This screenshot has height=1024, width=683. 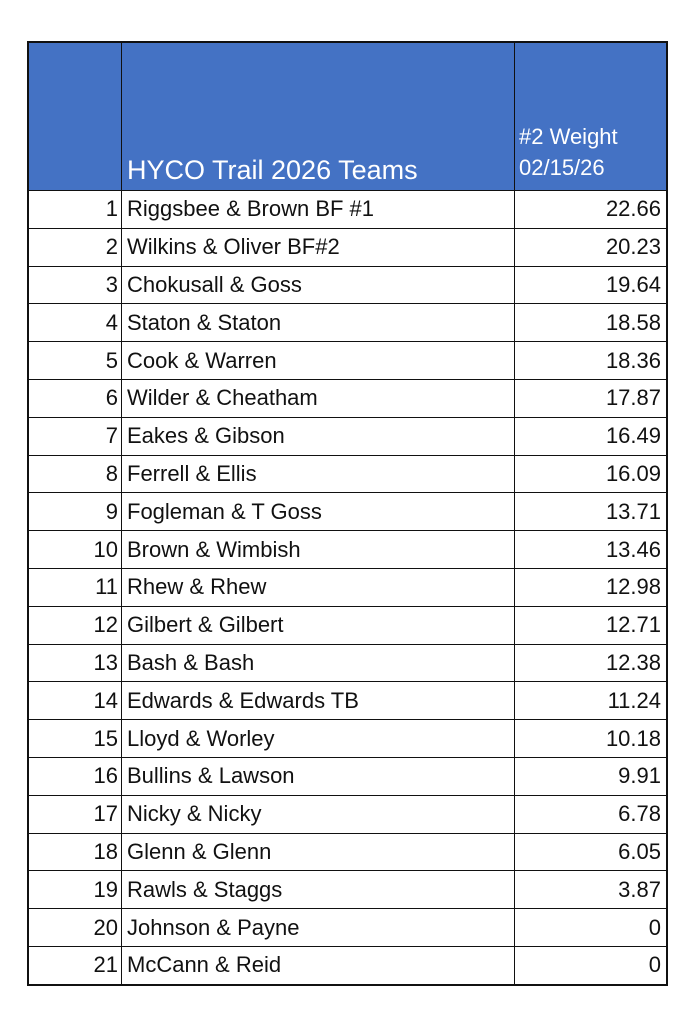 I want to click on table-row: 13 Bash & Bash 12.38, so click(x=347, y=663).